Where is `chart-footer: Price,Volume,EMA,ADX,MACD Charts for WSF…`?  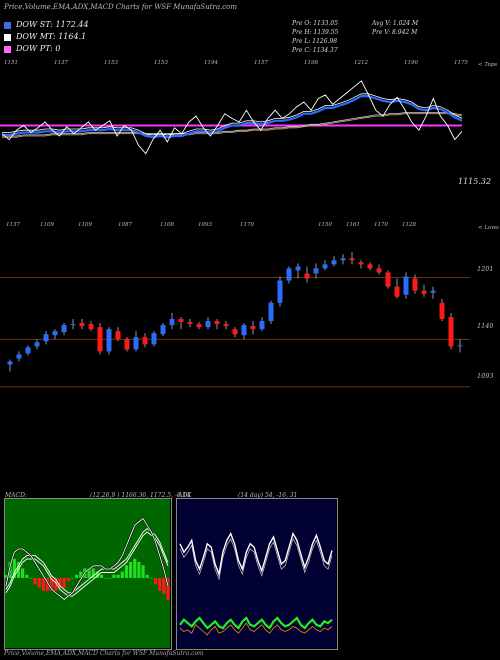 chart-footer: Price,Volume,EMA,ADX,MACD Charts for WSF… is located at coordinates (104, 653).